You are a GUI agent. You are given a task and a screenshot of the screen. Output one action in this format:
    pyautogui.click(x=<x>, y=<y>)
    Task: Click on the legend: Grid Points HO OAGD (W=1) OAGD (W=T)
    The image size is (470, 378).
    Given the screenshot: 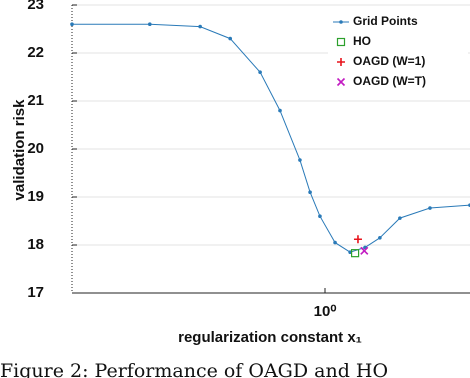 What is the action you would take?
    pyautogui.click(x=398, y=52)
    